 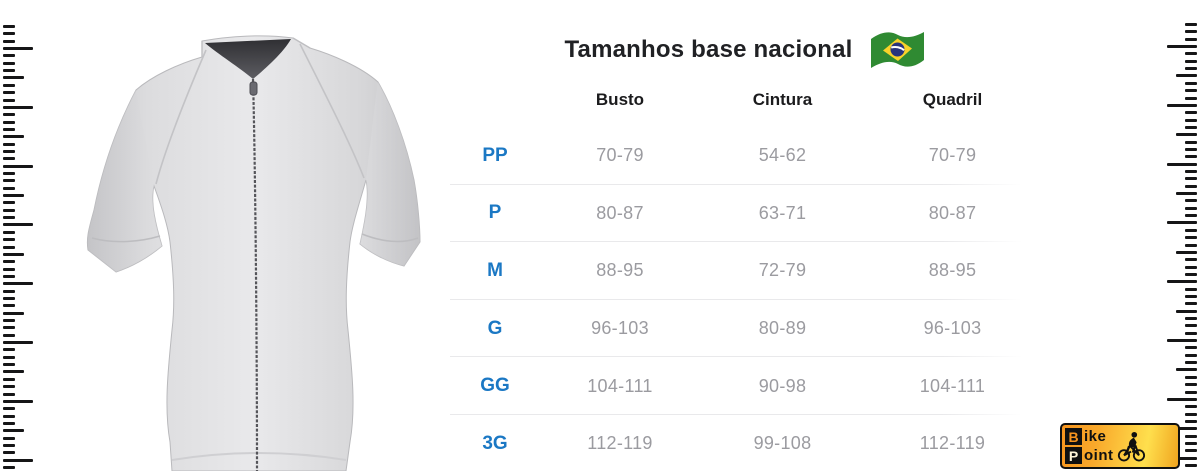 I want to click on busto-value: 104-111, so click(x=620, y=385).